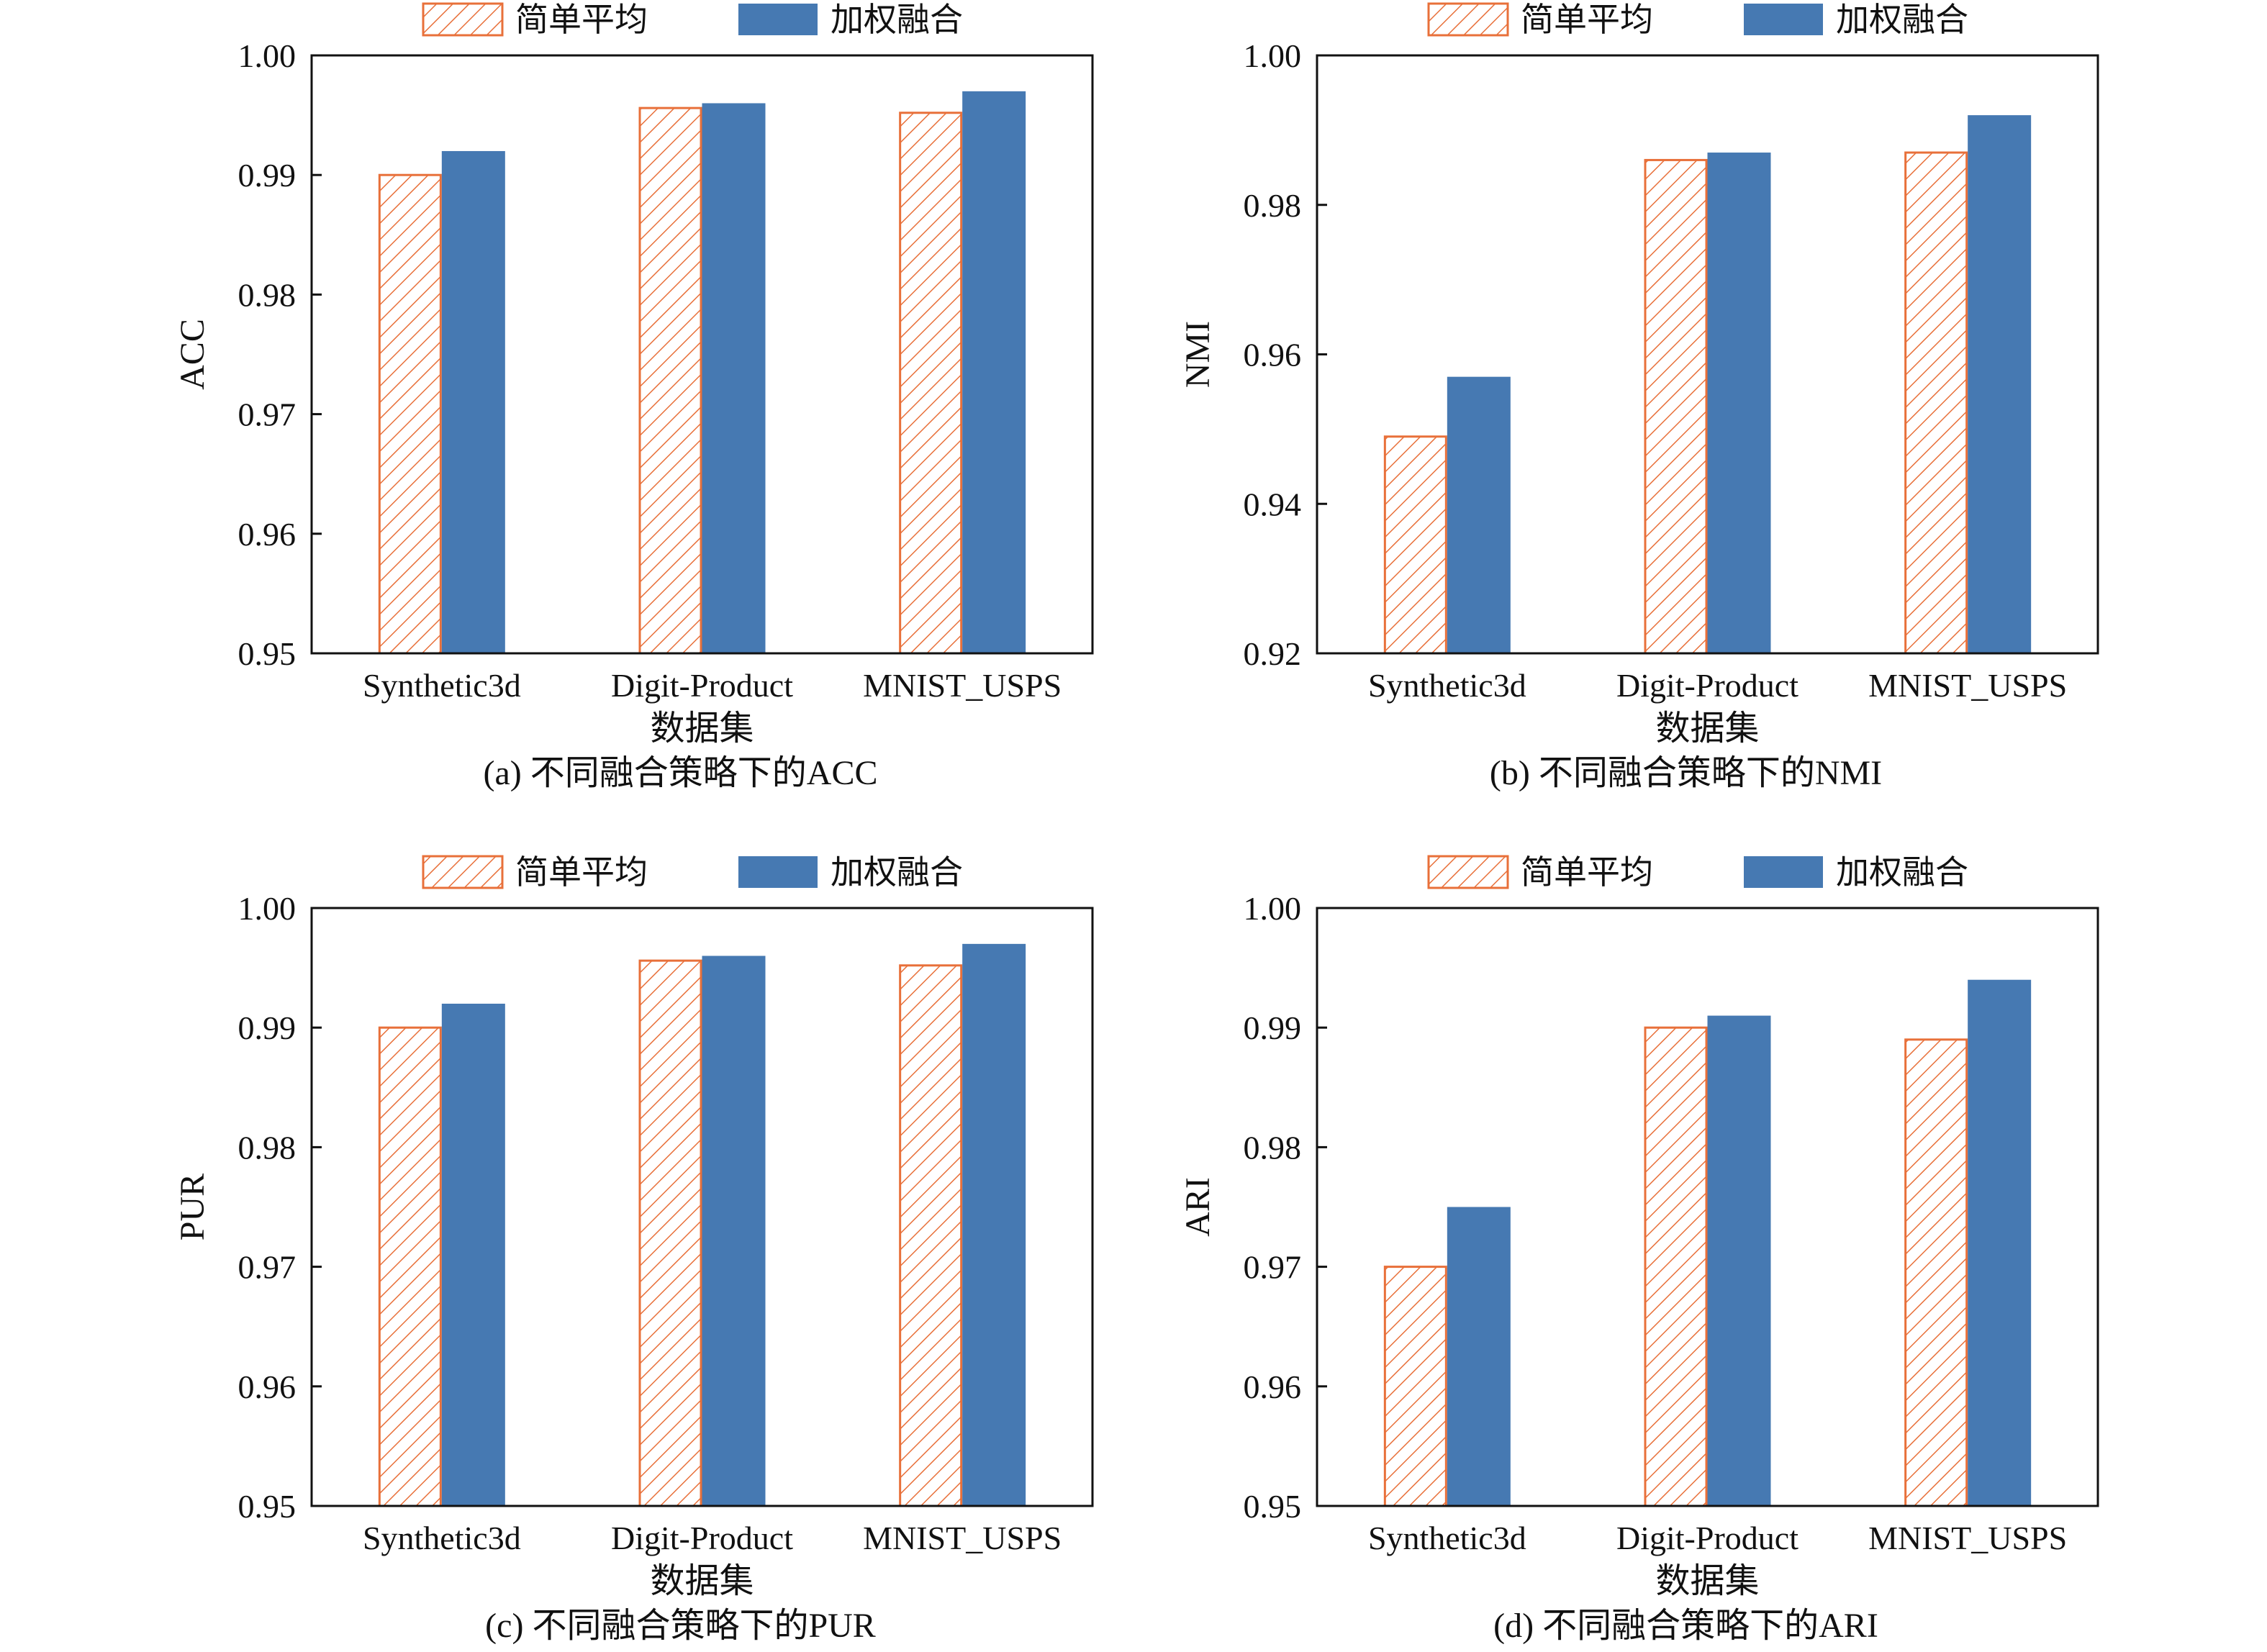  What do you see at coordinates (1273, 653) in the screenshot?
I see `y-tick-label: 0.92` at bounding box center [1273, 653].